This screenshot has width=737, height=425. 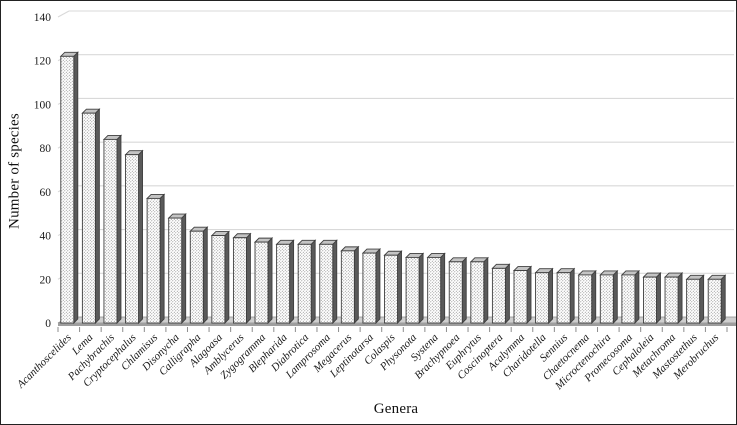 What do you see at coordinates (48, 324) in the screenshot?
I see `y-tick-label: 0` at bounding box center [48, 324].